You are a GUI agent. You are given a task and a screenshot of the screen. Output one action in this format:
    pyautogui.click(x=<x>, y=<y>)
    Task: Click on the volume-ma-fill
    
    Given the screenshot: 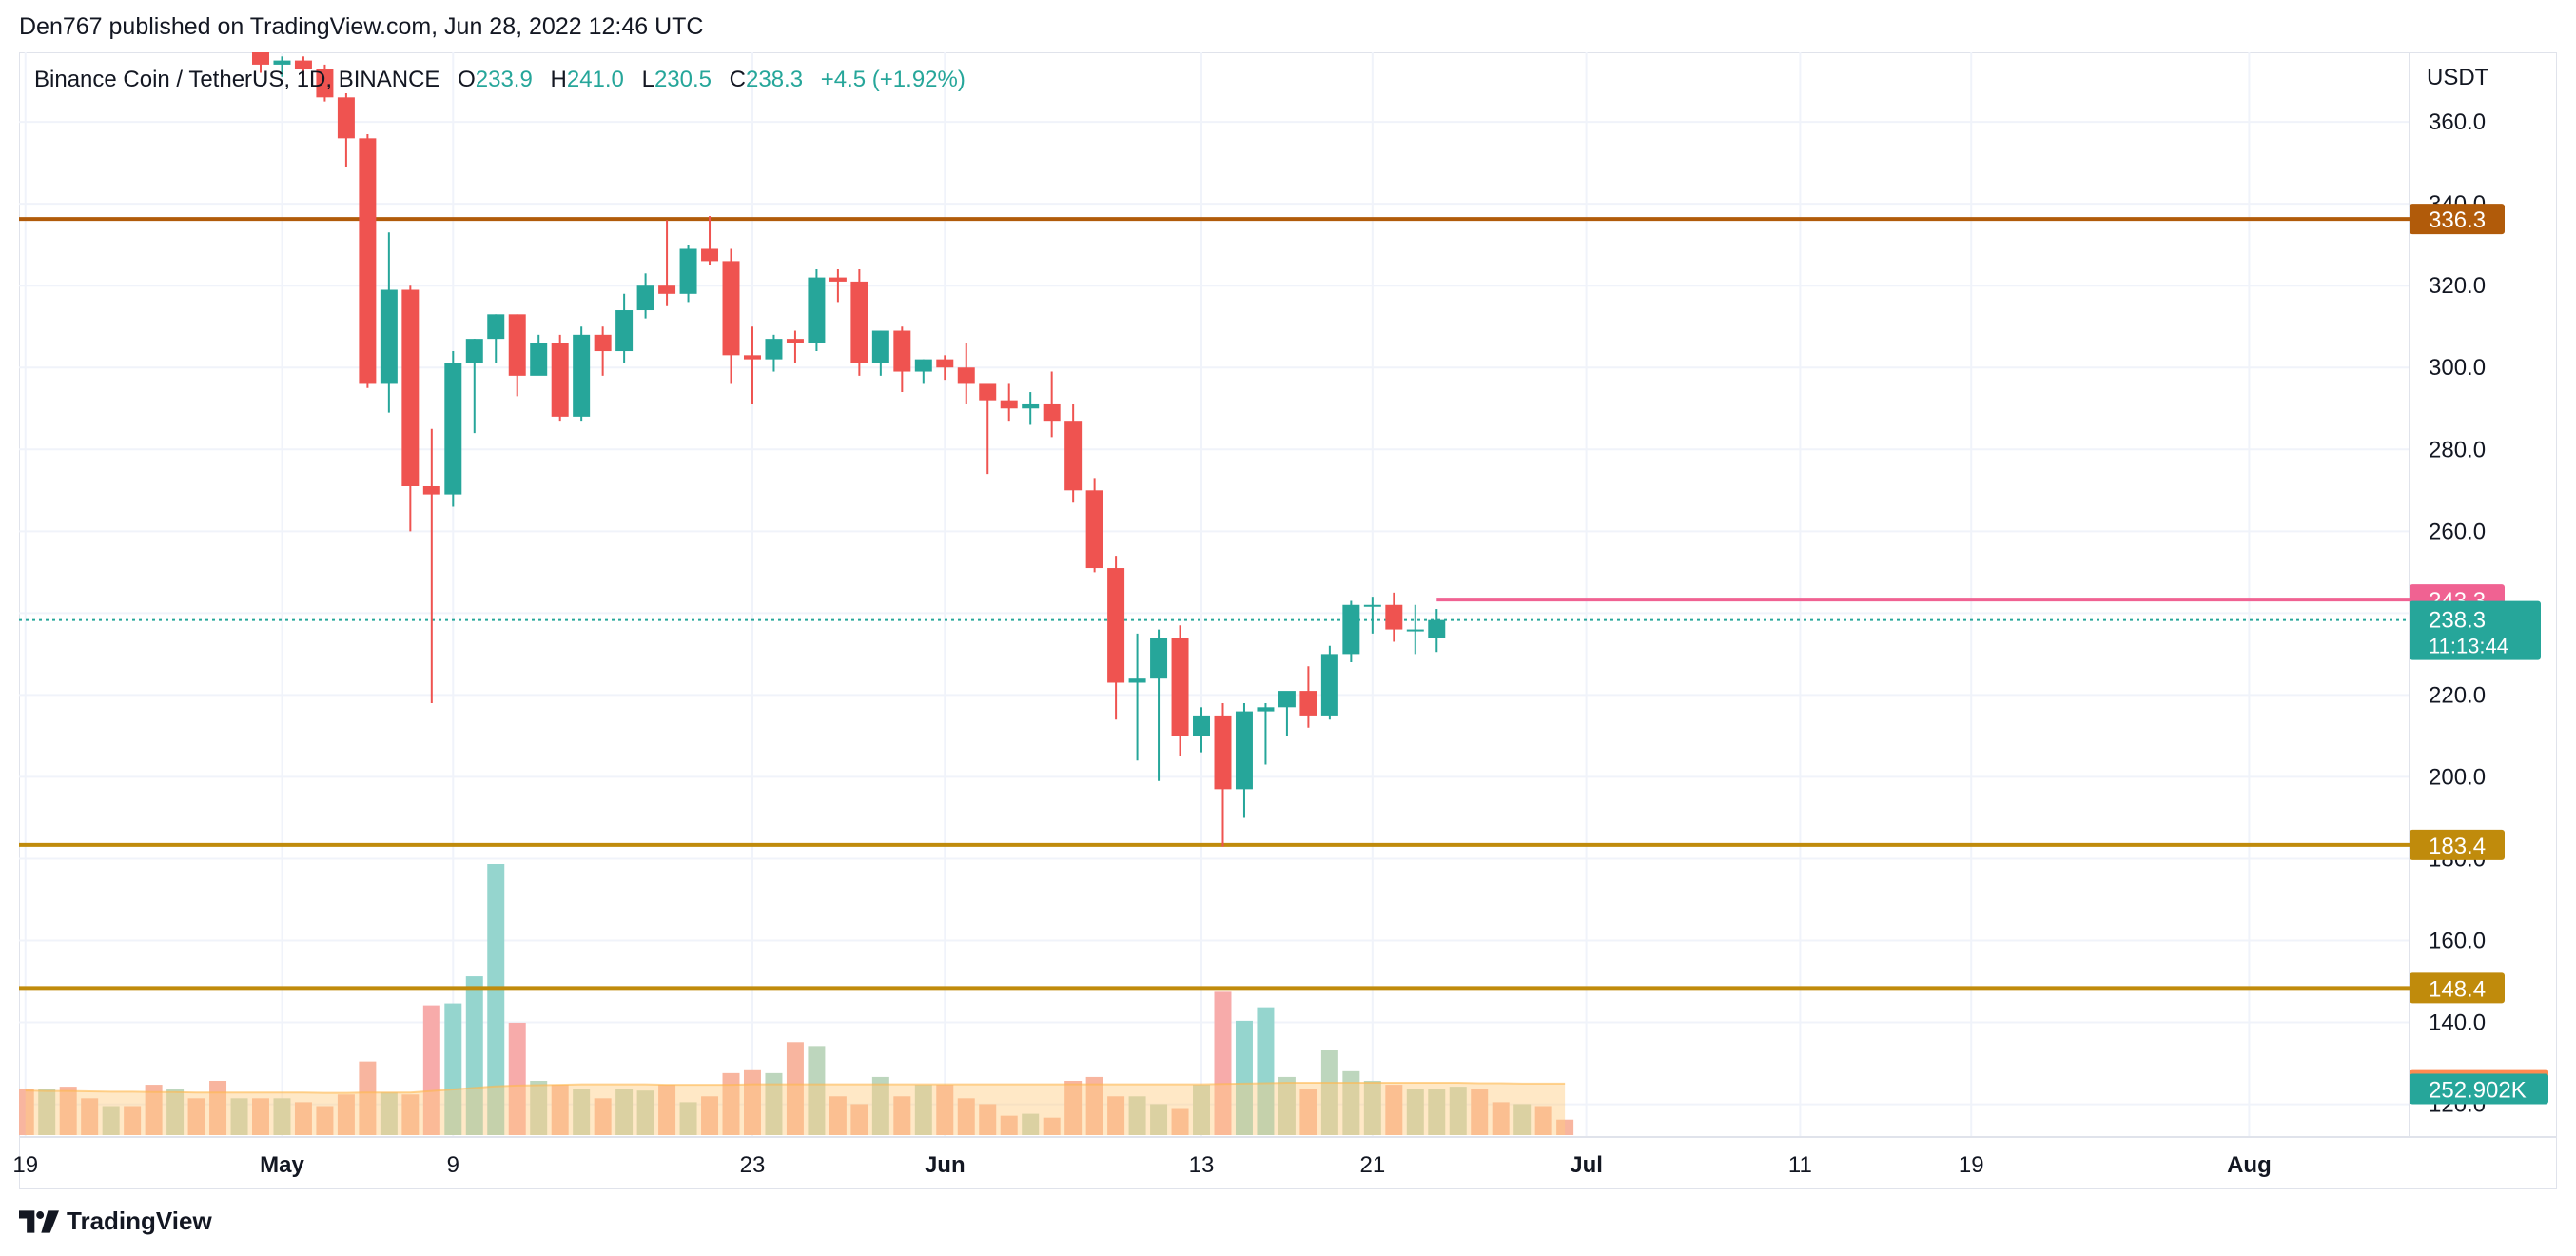 What is the action you would take?
    pyautogui.click(x=796, y=1109)
    